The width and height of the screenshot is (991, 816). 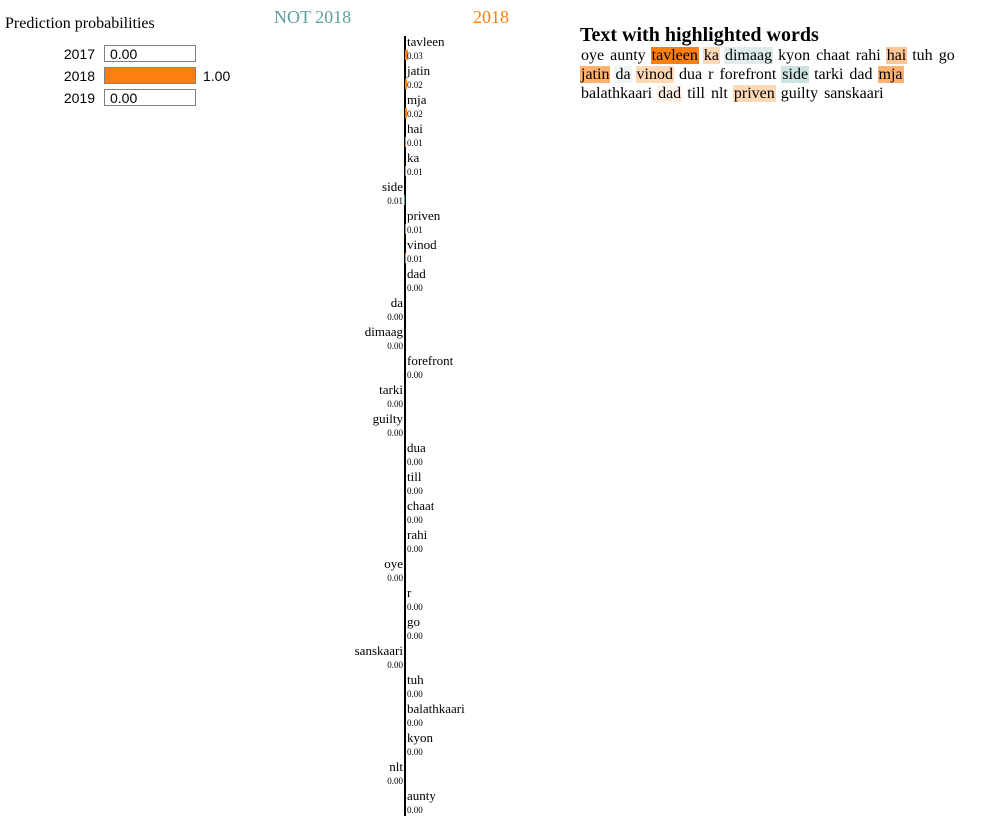 I want to click on feature-row: kyon 0.00, so click(x=420, y=743).